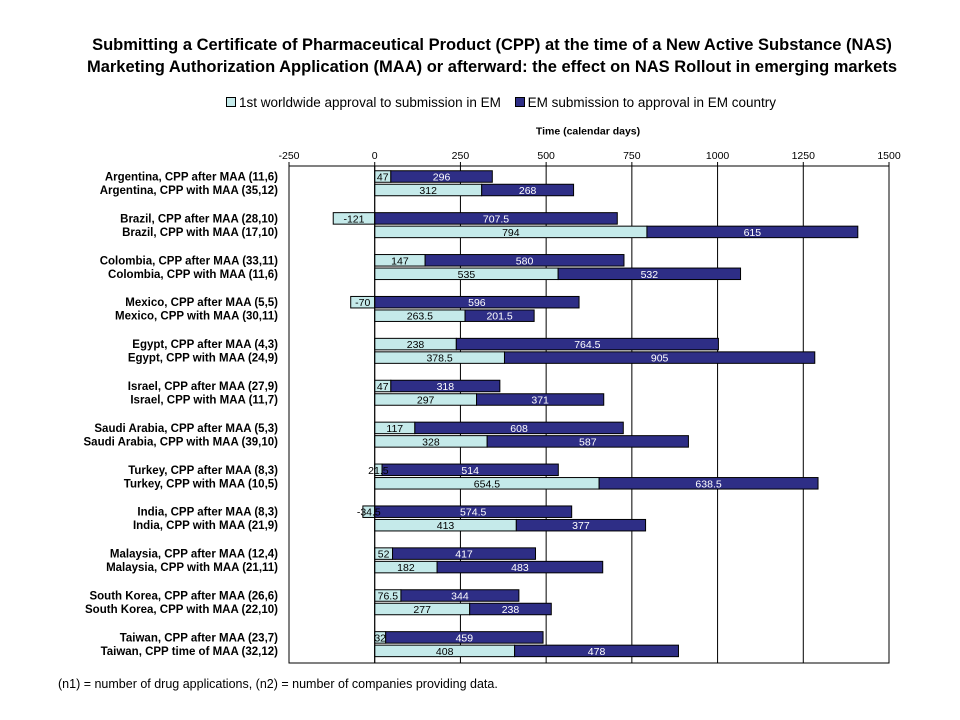 The height and width of the screenshot is (720, 960). Describe the element at coordinates (804, 156) in the screenshot. I see `x-tick-label: 1250` at that location.